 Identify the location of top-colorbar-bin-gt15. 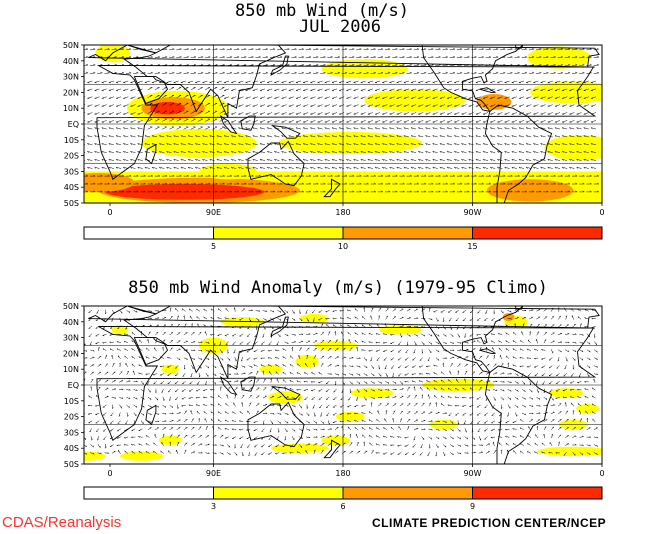
(537, 233).